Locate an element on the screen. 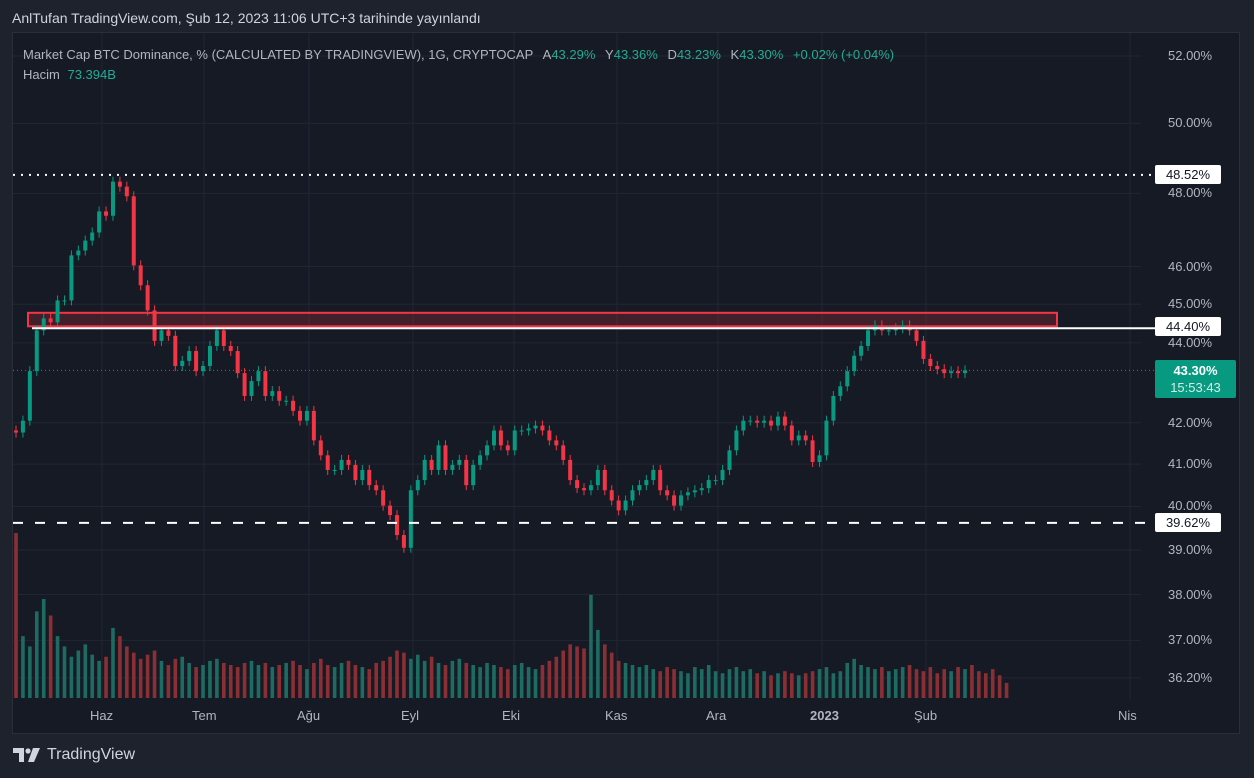 The image size is (1254, 778). time-tick-label: Ara is located at coordinates (716, 715).